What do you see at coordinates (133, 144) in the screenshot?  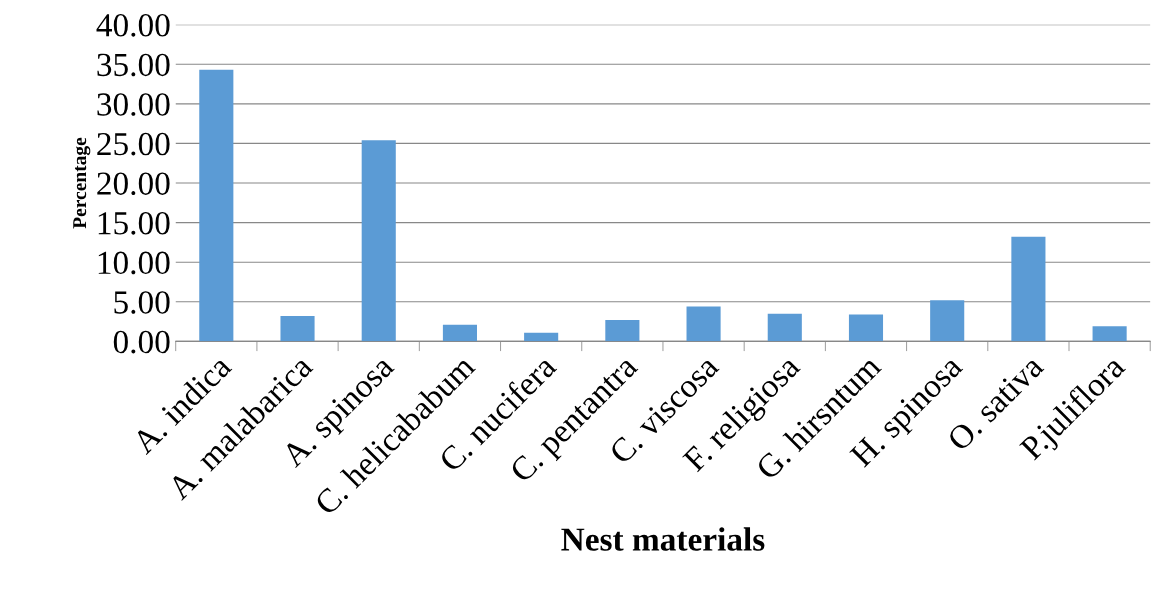 I see `y-tick-label: 25.00` at bounding box center [133, 144].